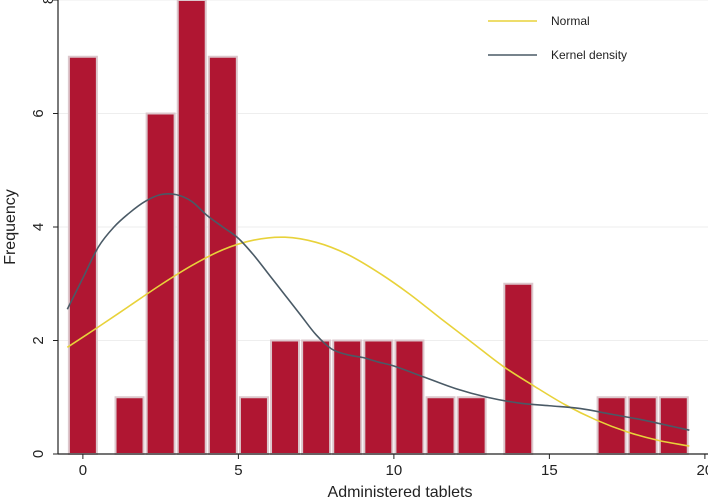 The width and height of the screenshot is (708, 502). Describe the element at coordinates (38, 113) in the screenshot. I see `y-tick-label: 6` at that location.